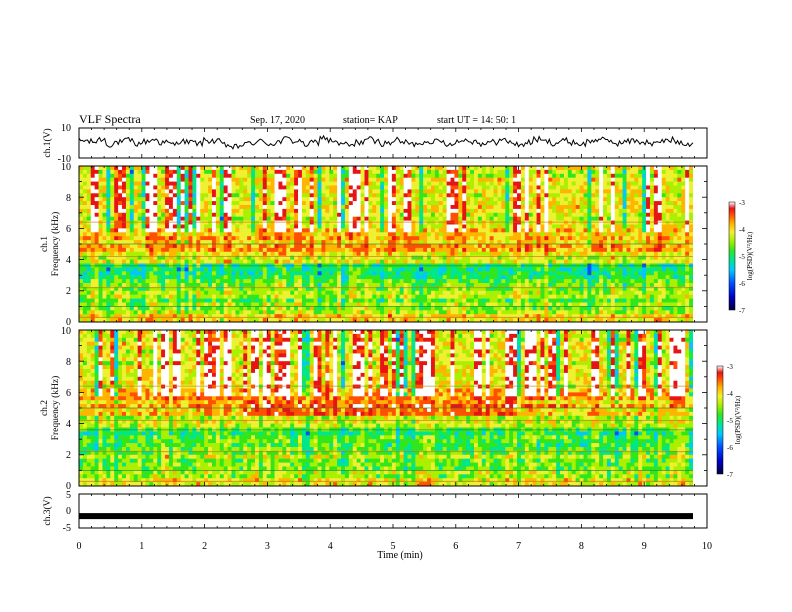  What do you see at coordinates (732, 256) in the screenshot?
I see `ch1-colorbar` at bounding box center [732, 256].